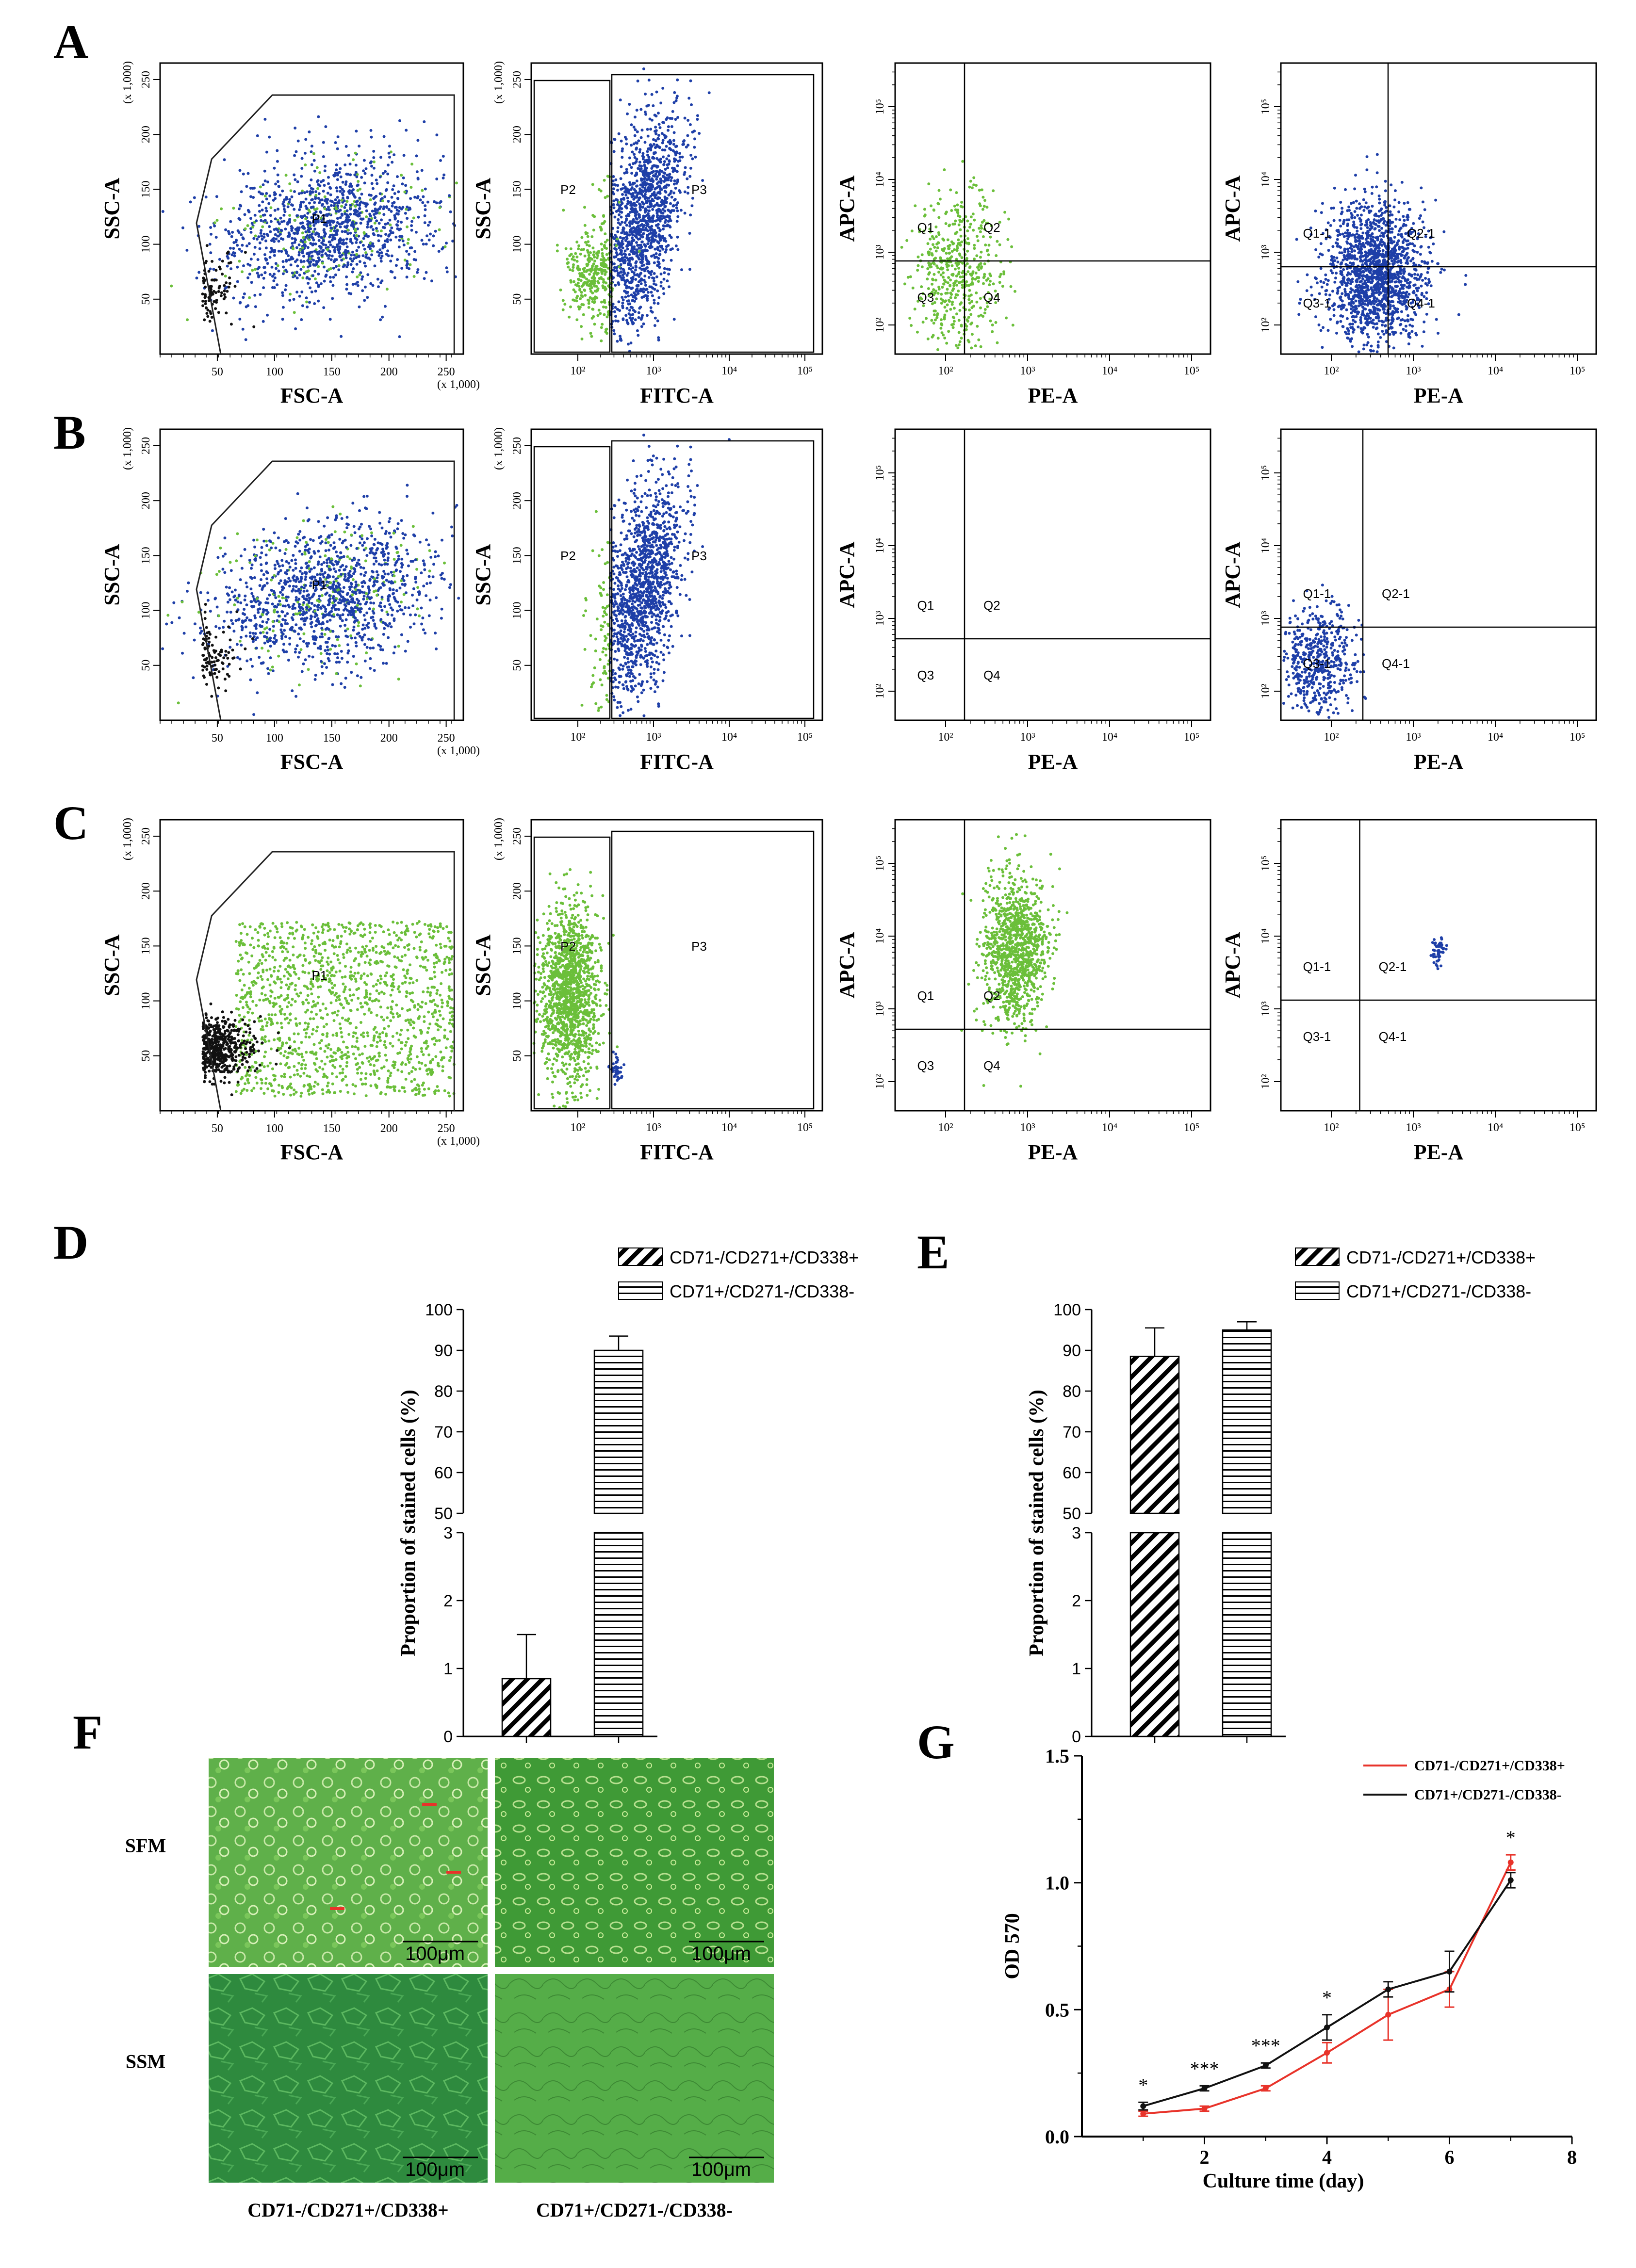  Describe the element at coordinates (1052, 208) in the screenshot. I see `plot-frame` at that location.